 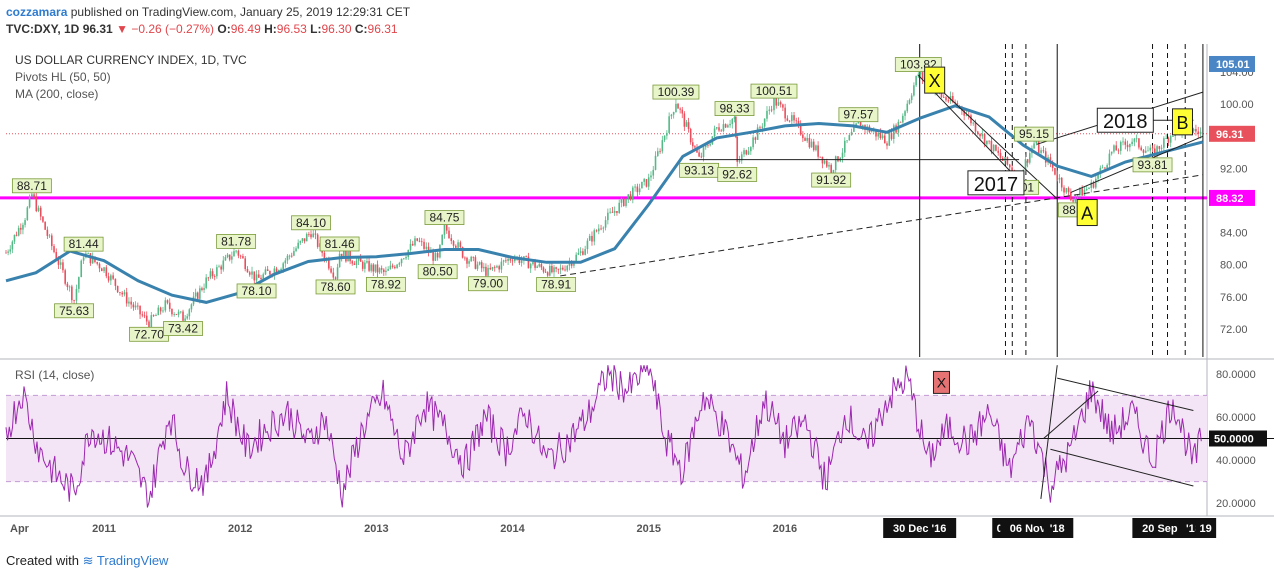 What do you see at coordinates (734, 109) in the screenshot?
I see `pivot-label: 98.33` at bounding box center [734, 109].